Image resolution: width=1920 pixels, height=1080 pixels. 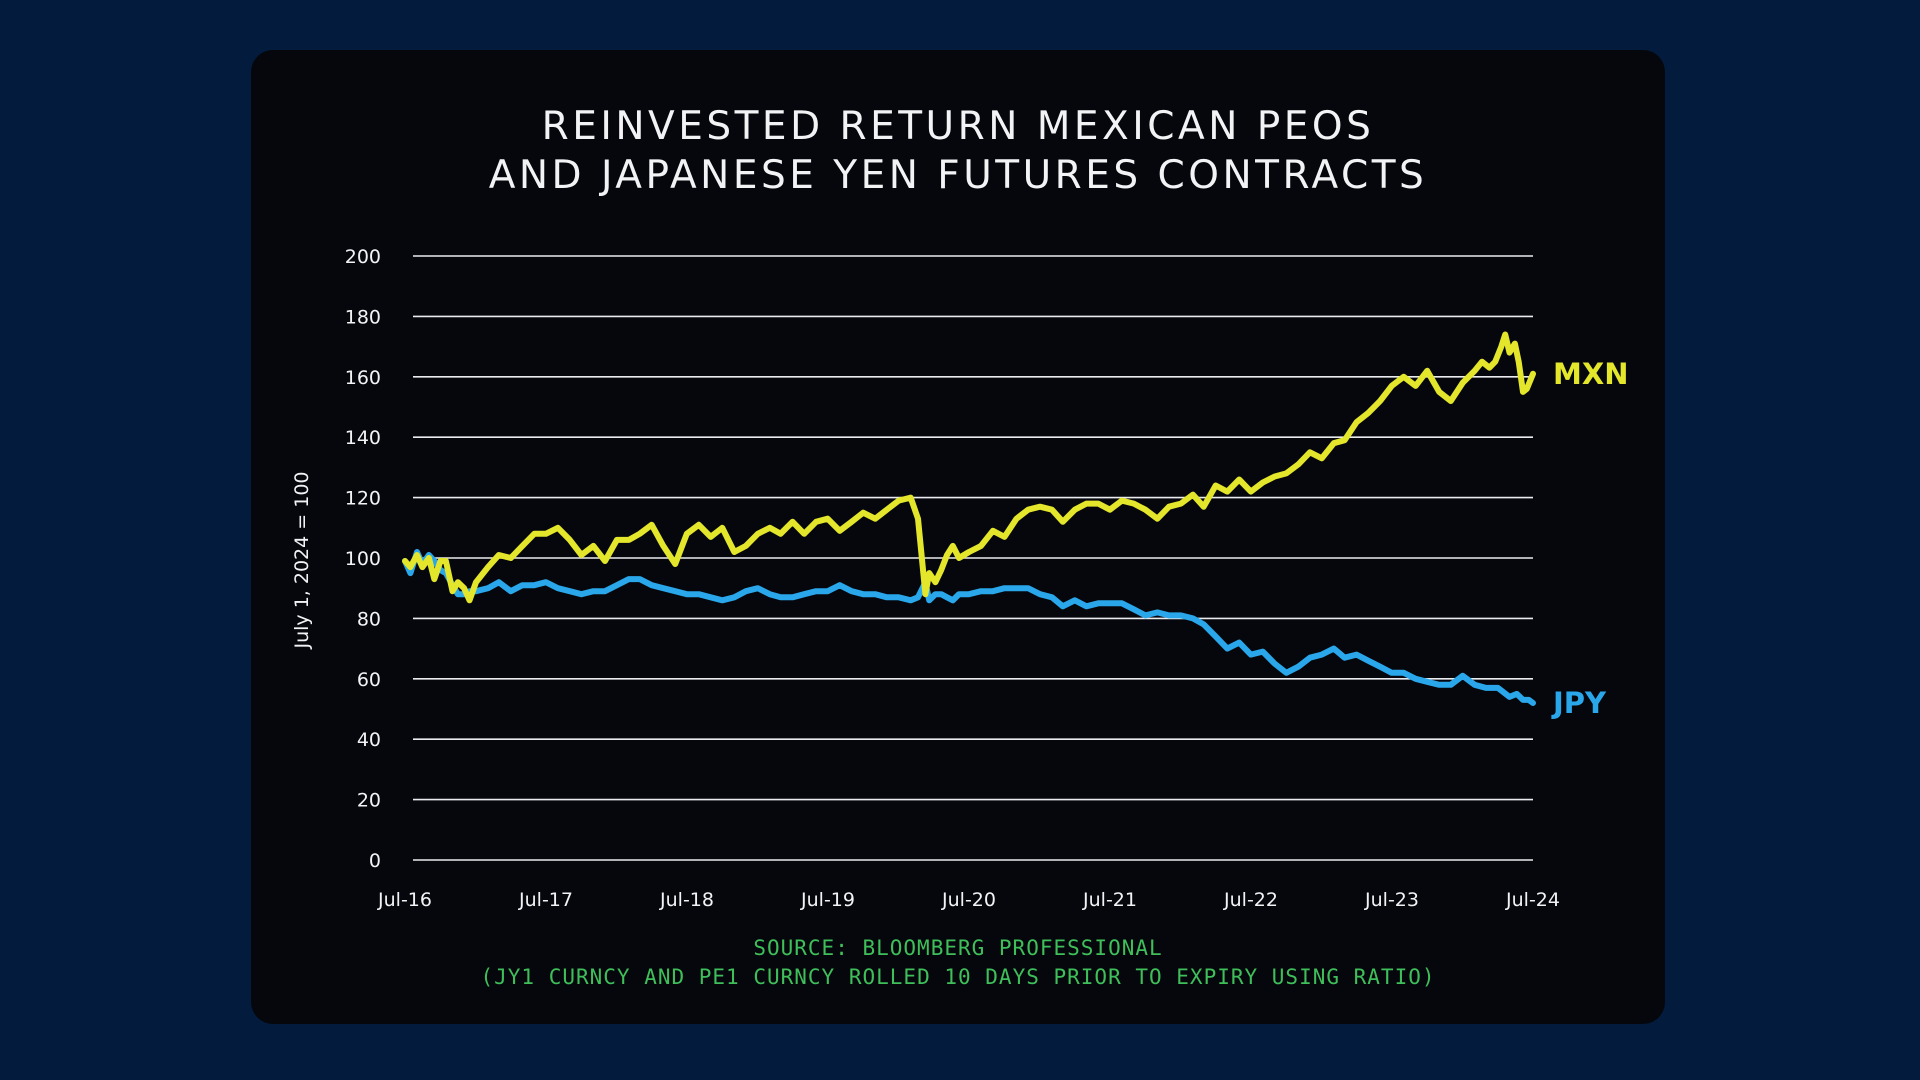 I want to click on y-tick-label: 140, so click(x=363, y=438).